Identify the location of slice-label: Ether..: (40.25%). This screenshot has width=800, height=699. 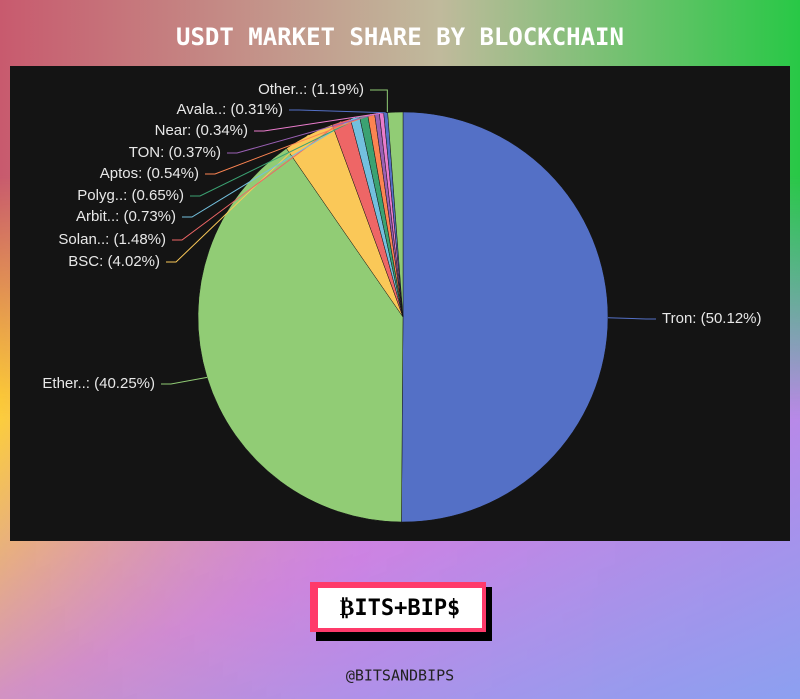
(98, 383).